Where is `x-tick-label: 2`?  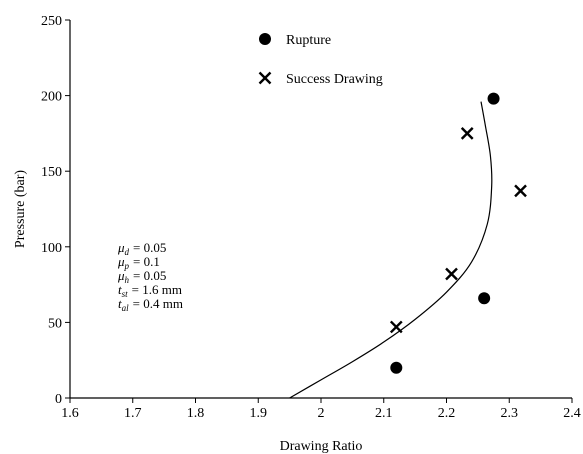
x-tick-label: 2 is located at coordinates (321, 413).